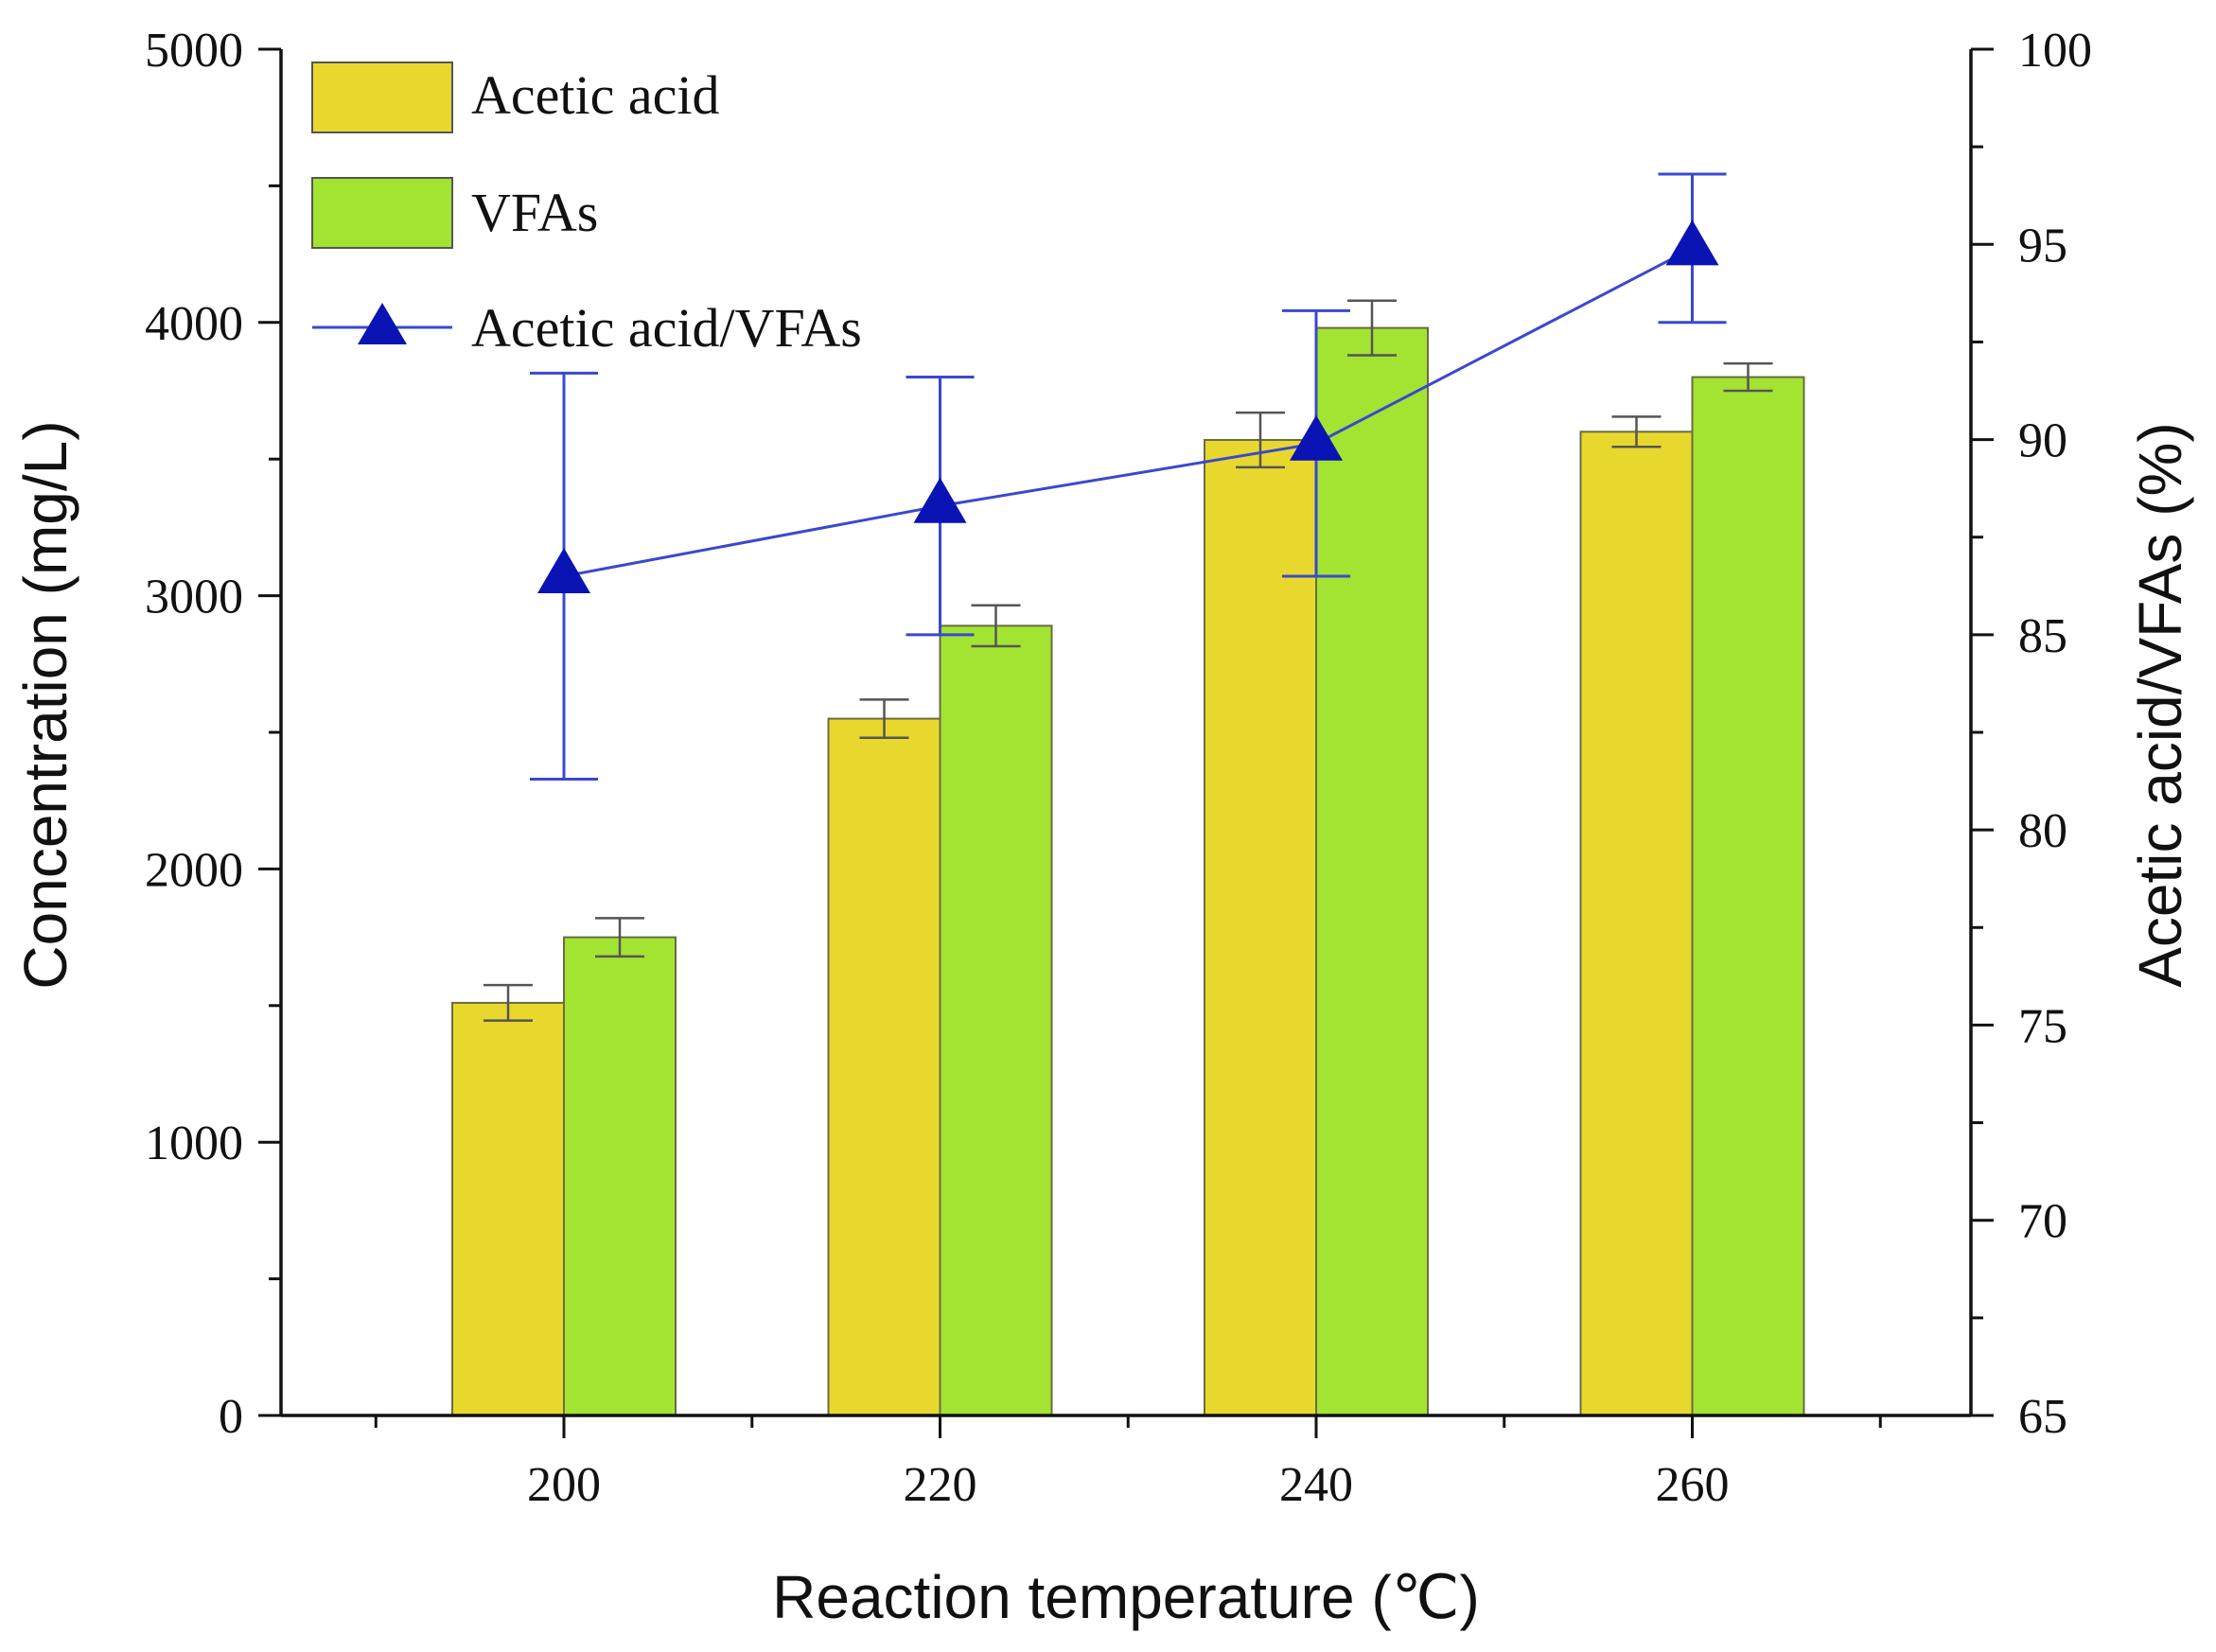 The height and width of the screenshot is (1652, 2216). Describe the element at coordinates (1126, 1597) in the screenshot. I see `x-axis-title: Reaction temperature (℃)` at that location.